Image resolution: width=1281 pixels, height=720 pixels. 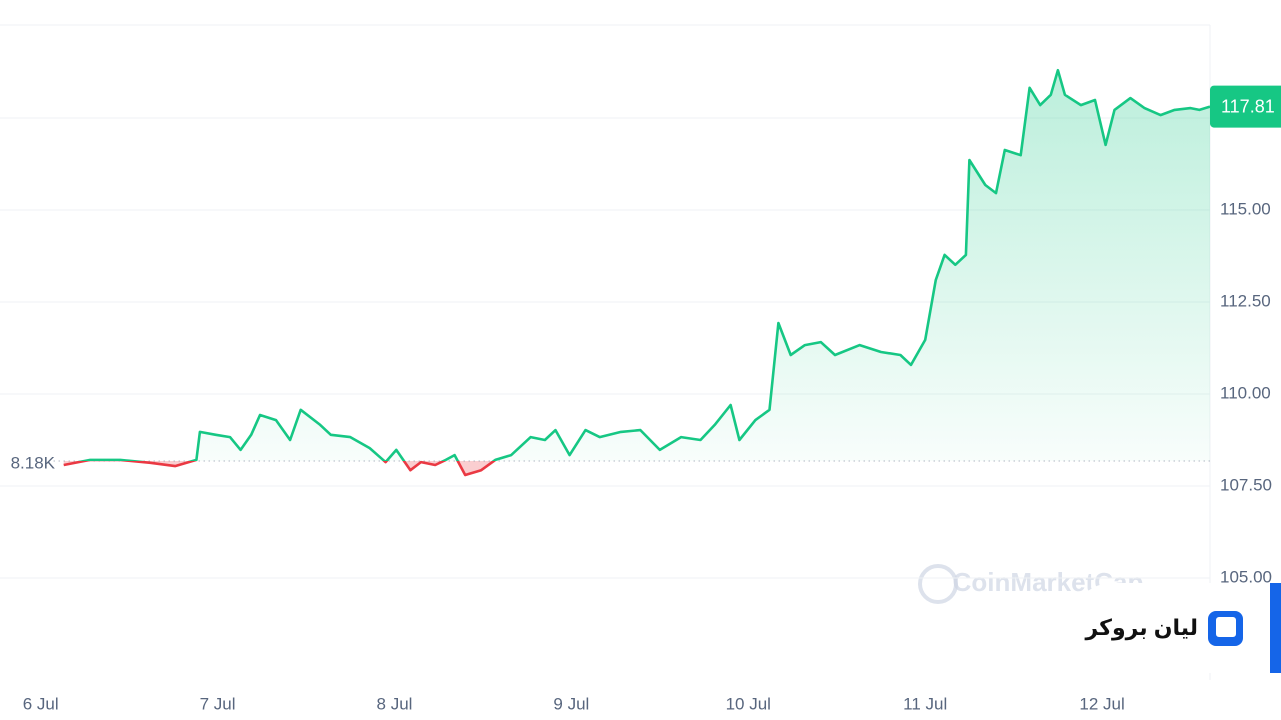 I want to click on y-tick-label: 107.50, so click(x=1246, y=484).